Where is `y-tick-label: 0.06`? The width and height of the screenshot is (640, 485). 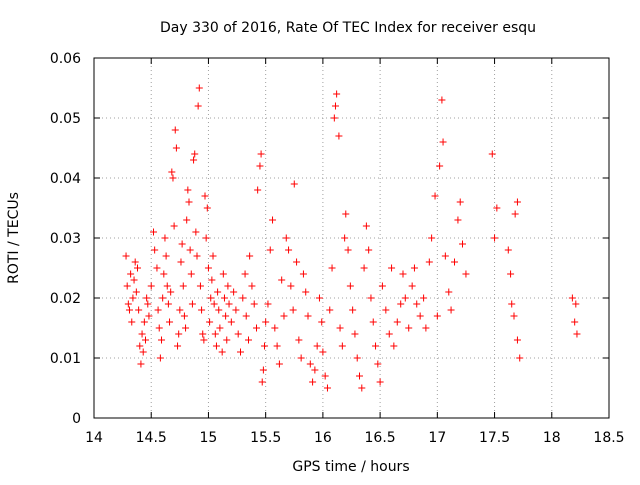
y-tick-label: 0.06 is located at coordinates (65, 59).